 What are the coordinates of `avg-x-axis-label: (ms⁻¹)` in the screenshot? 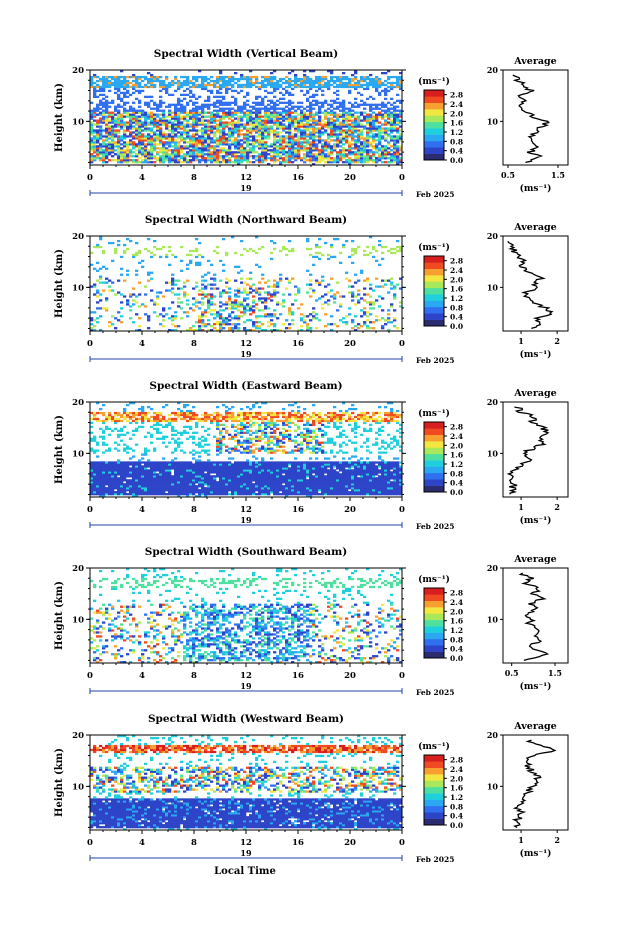 It's located at (536, 354).